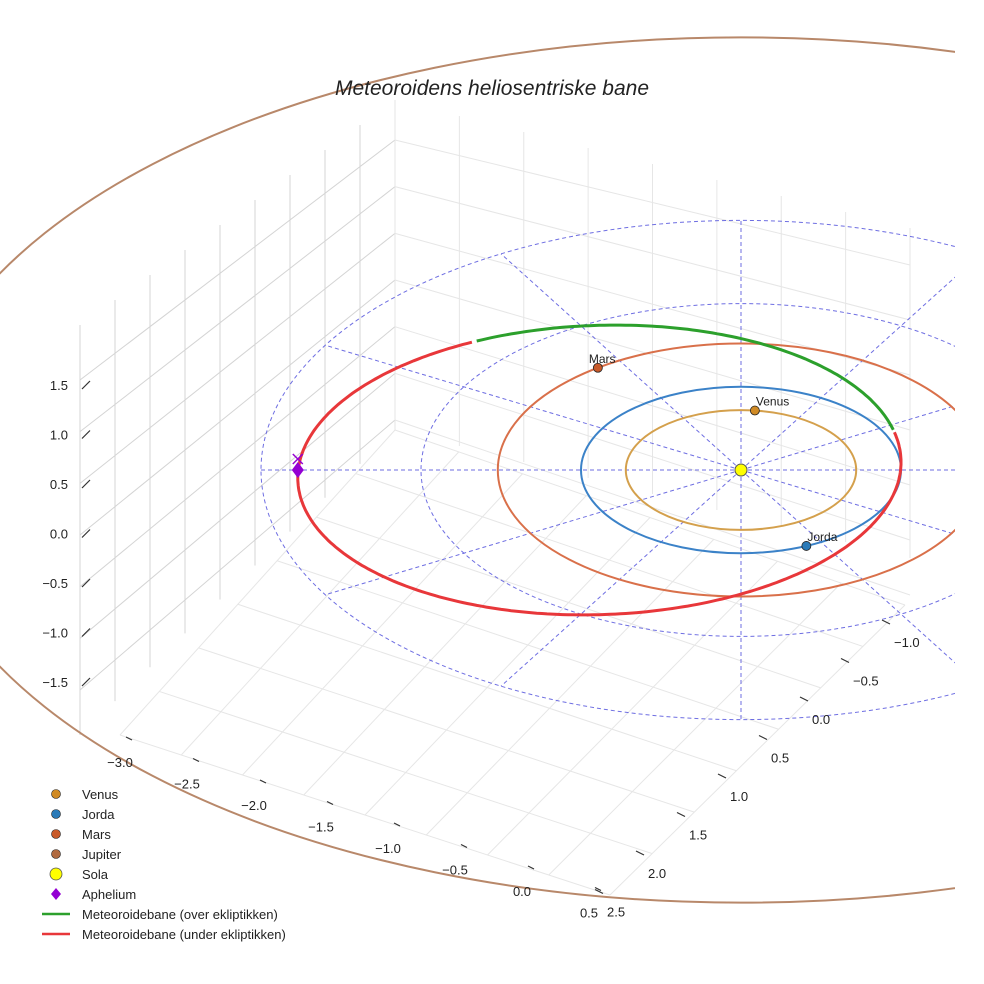 The height and width of the screenshot is (984, 984). What do you see at coordinates (59, 534) in the screenshot?
I see `z-tick-label: 0.0` at bounding box center [59, 534].